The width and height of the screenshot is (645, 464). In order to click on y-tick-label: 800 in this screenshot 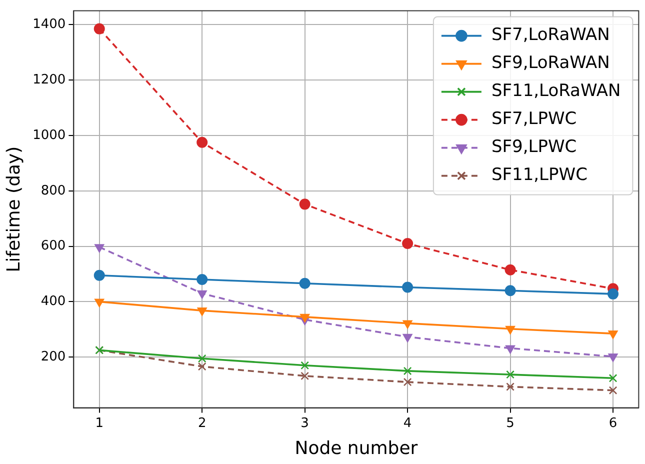, I will do `click(53, 190)`.